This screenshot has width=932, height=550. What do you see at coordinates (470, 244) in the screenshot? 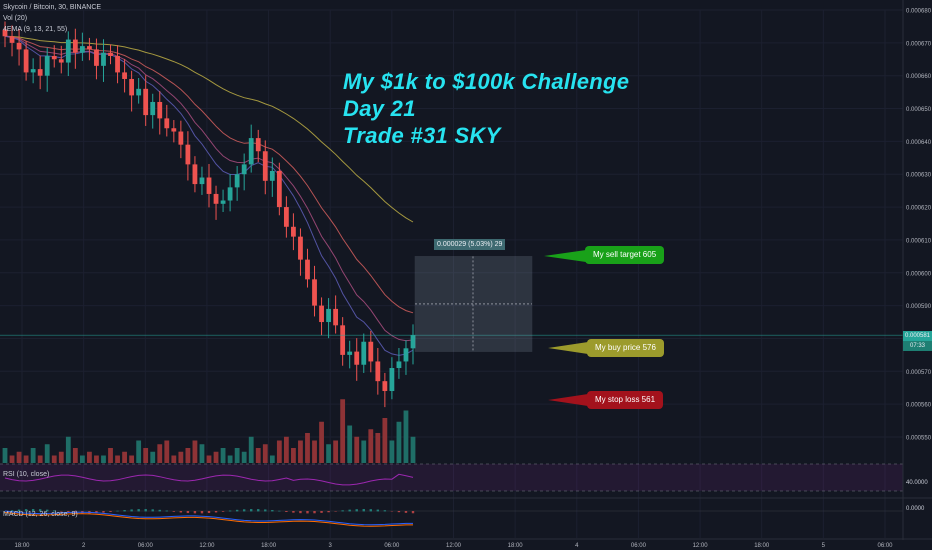
I see `measure-label: 0.000029 (5.03%) 29` at bounding box center [470, 244].